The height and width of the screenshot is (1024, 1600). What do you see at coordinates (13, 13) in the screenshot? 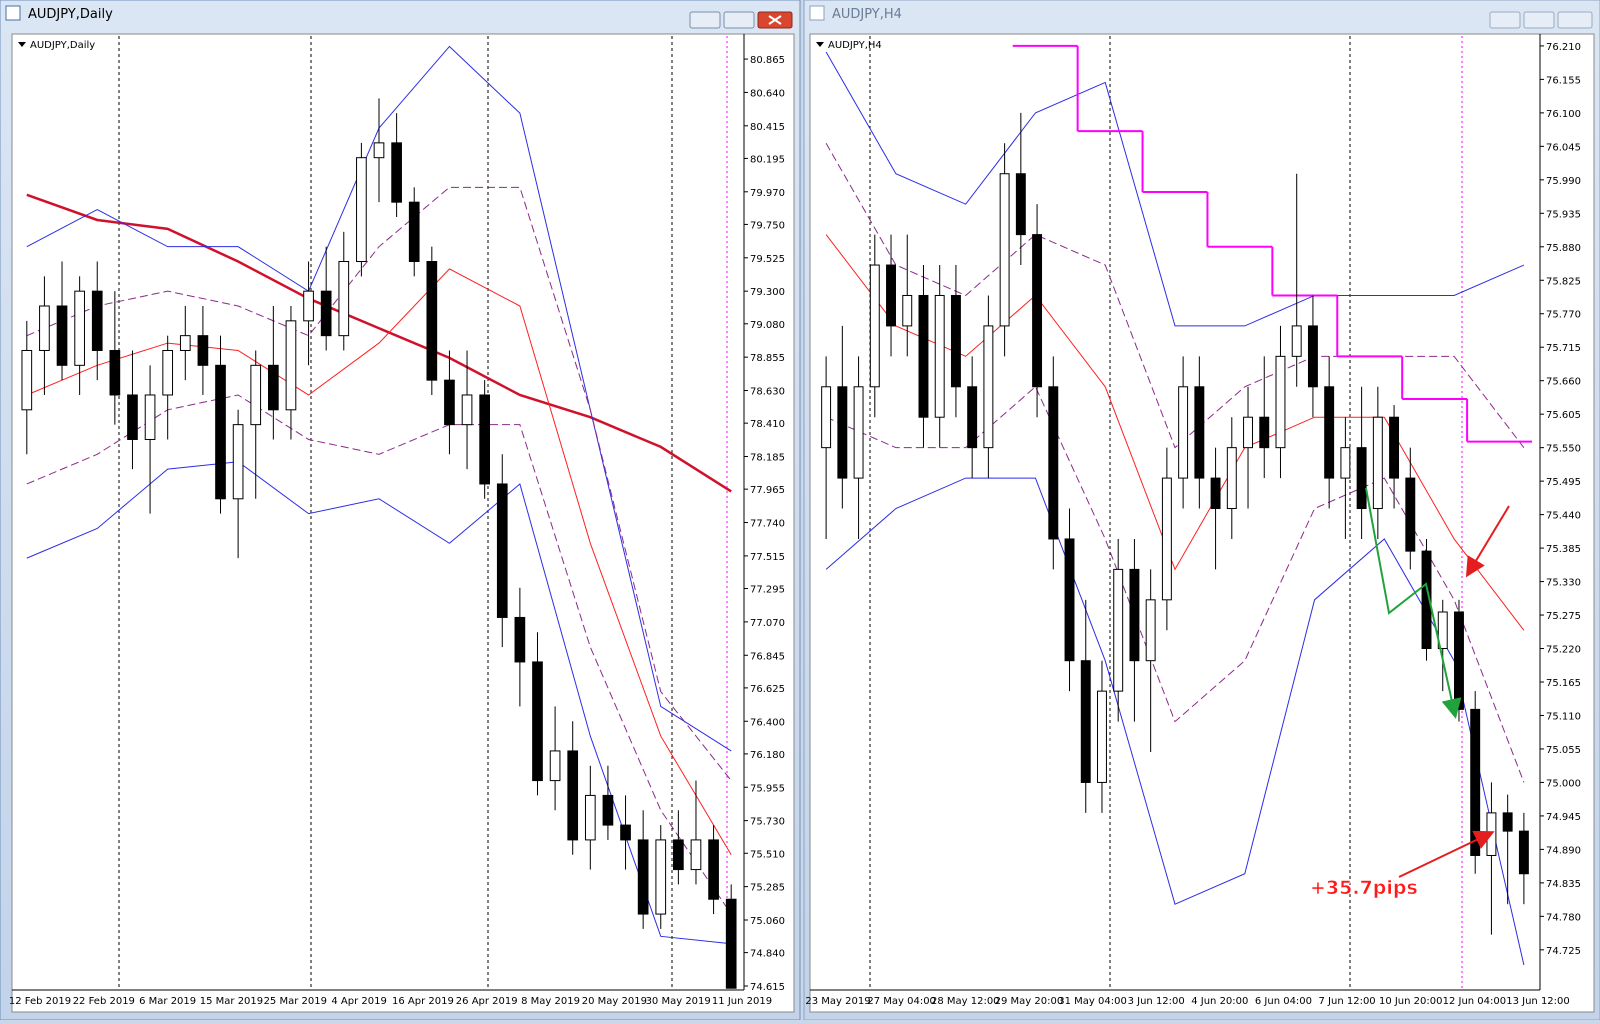
I see `window-icon` at bounding box center [13, 13].